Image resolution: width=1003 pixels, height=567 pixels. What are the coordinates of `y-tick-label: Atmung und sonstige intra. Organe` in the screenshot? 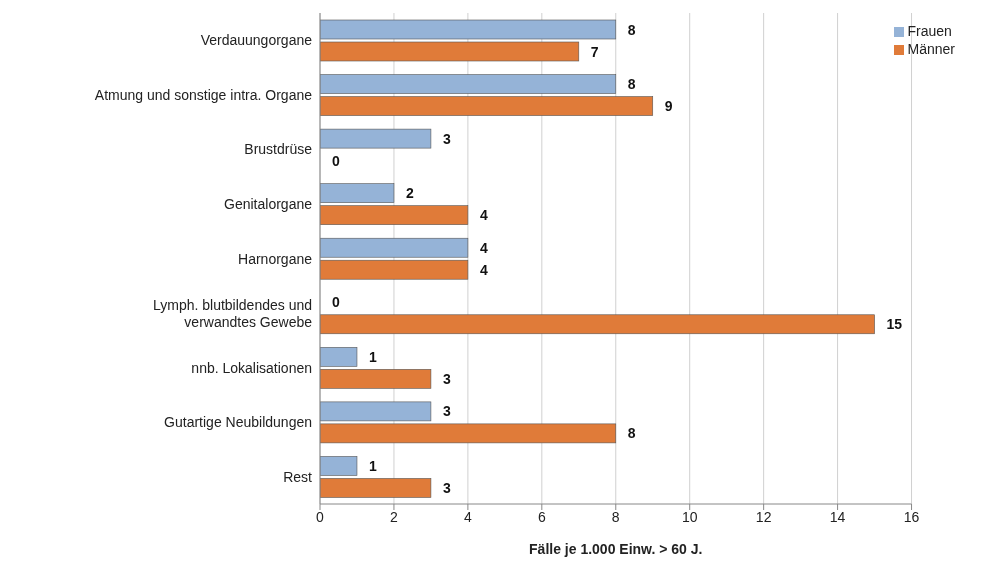 It's located at (203, 94).